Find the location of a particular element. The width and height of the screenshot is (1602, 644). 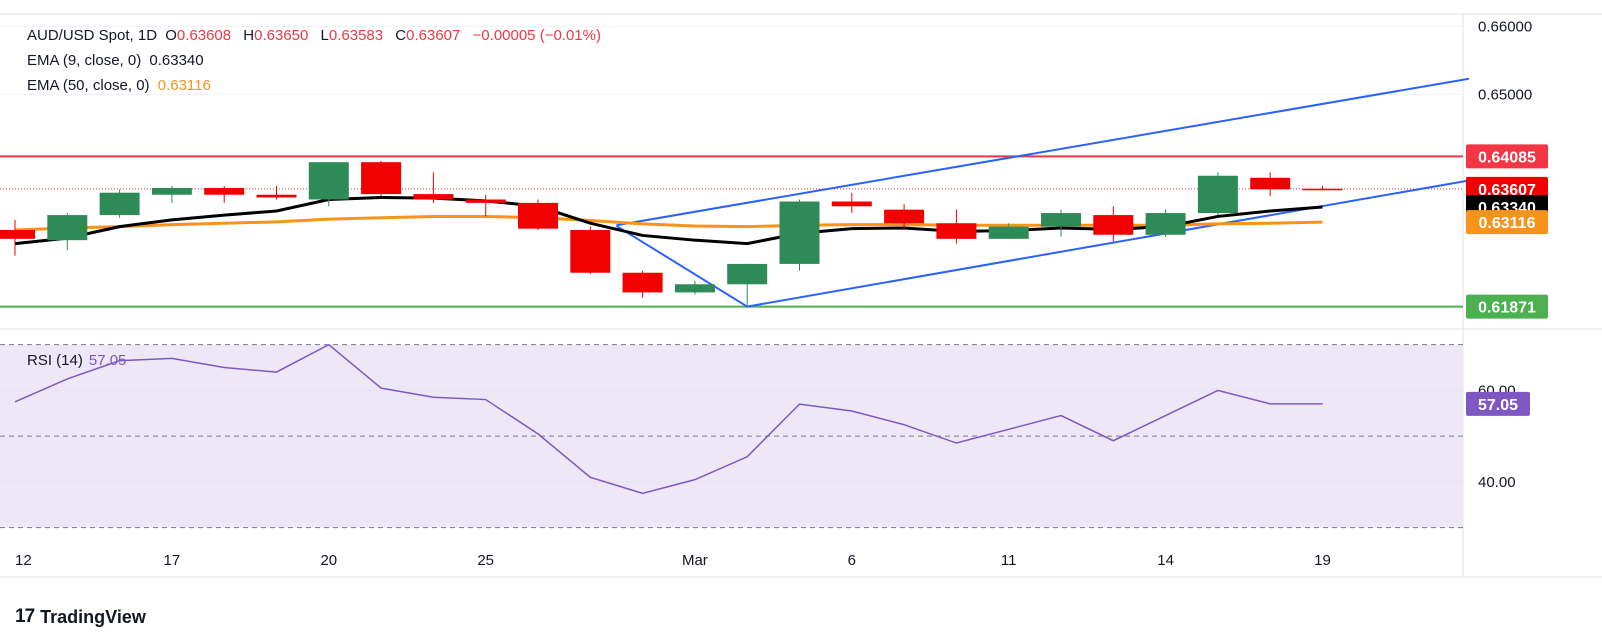

resistance-badge-label: 0.64085 is located at coordinates (1507, 157).